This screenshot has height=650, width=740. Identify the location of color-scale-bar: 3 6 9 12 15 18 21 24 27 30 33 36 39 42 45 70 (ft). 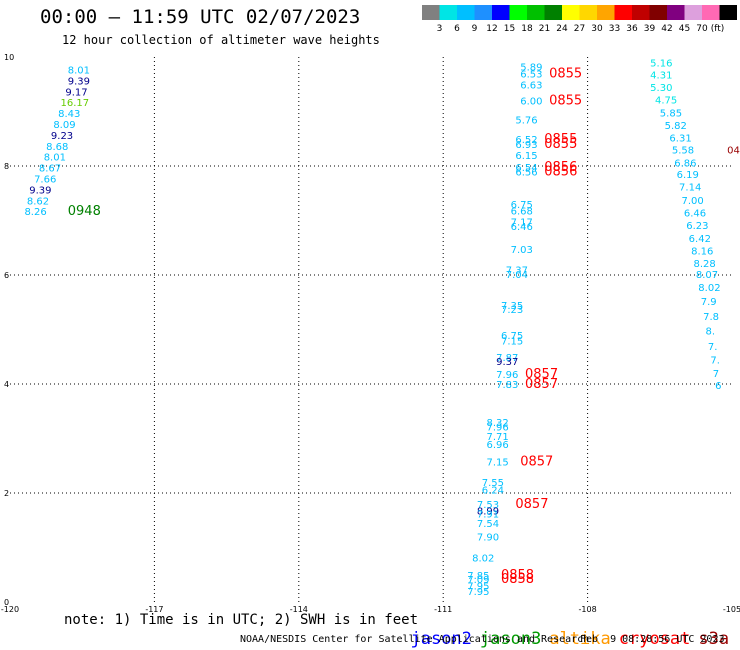
(579, 19).